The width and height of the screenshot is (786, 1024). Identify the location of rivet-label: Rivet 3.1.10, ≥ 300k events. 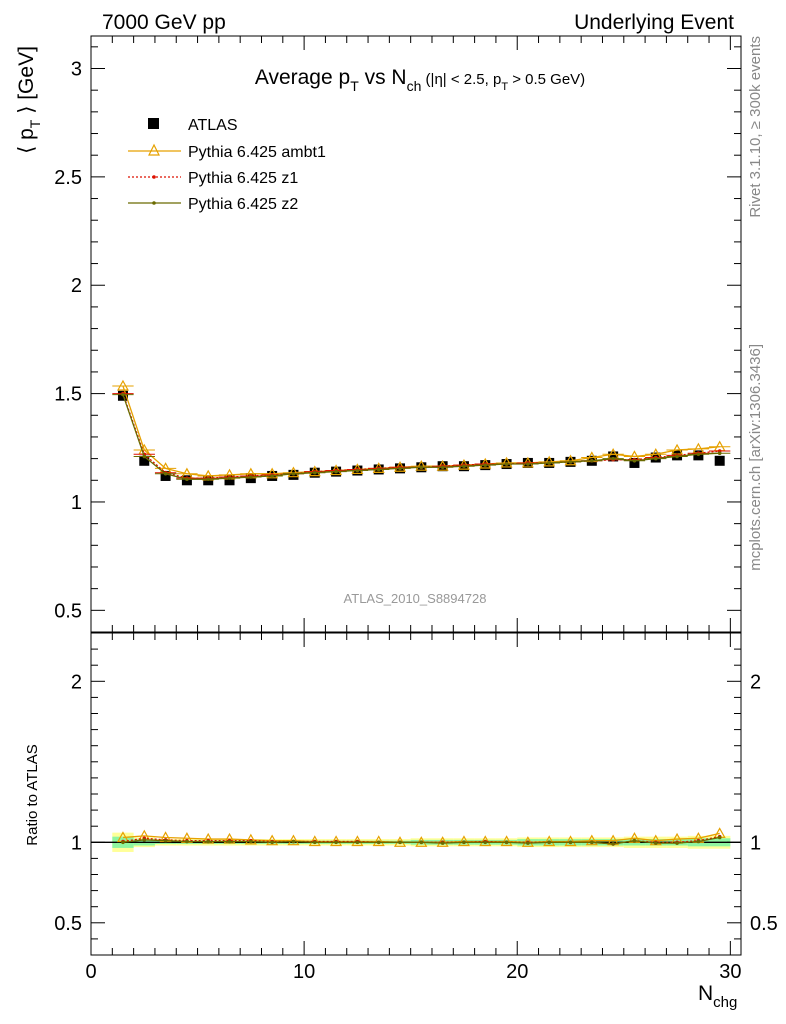
(755, 127).